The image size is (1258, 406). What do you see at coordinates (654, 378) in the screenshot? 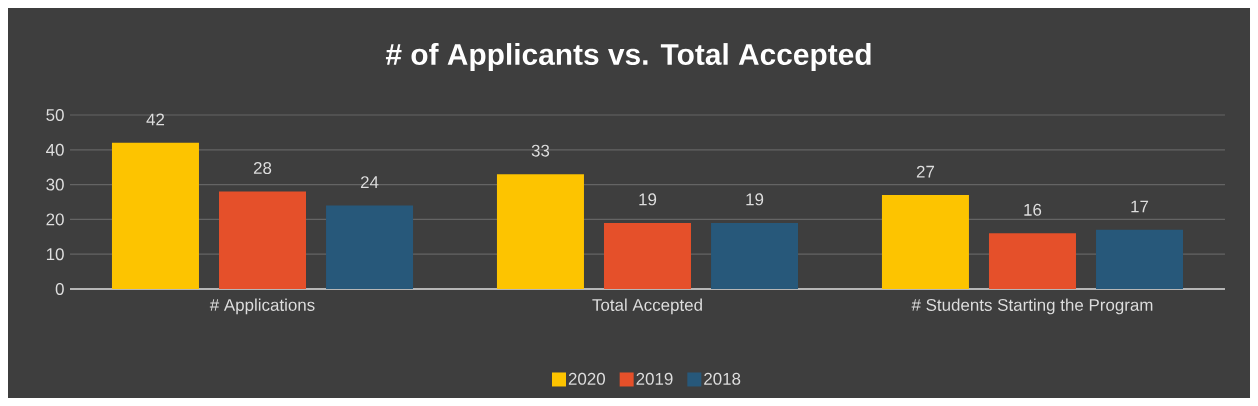
I see `legend-label: 2019` at bounding box center [654, 378].